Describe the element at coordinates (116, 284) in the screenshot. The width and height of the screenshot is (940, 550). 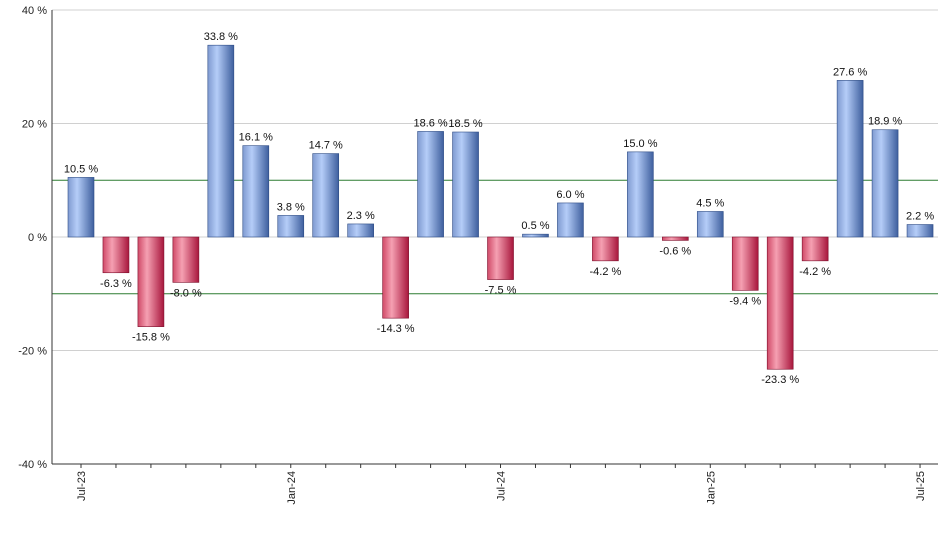
I see `data-label: -6.3 %` at that location.